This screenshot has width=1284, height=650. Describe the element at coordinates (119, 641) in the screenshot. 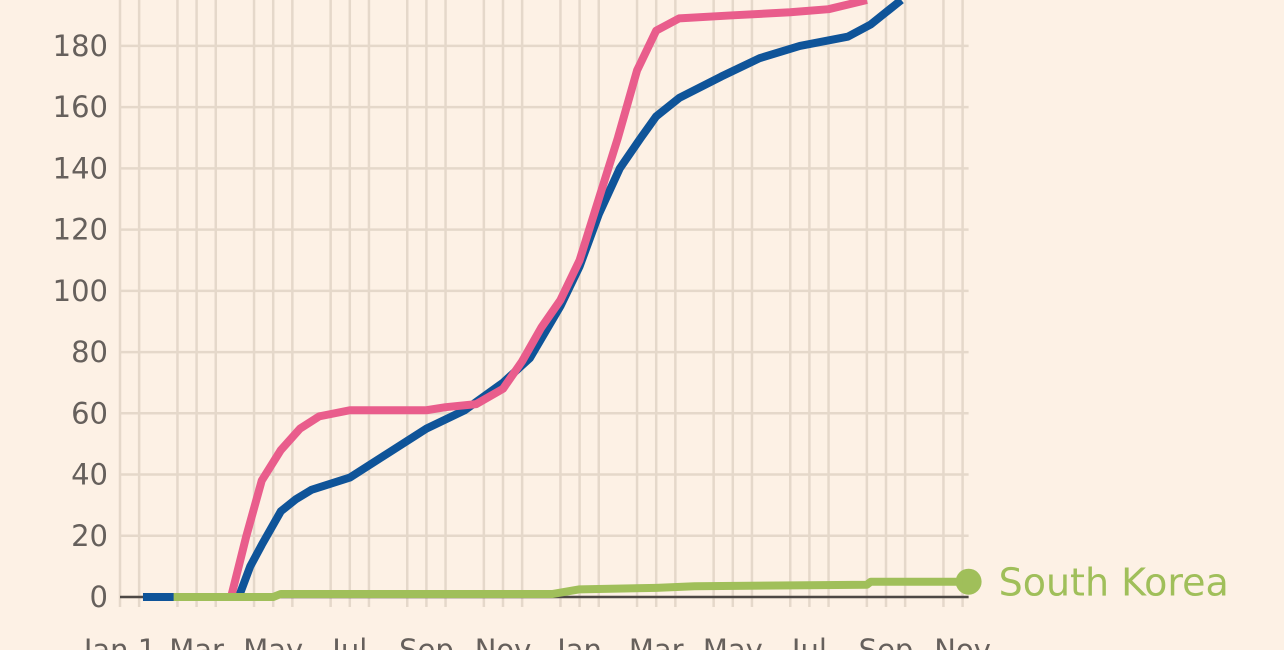

I see `x-tick-label: Jan 1` at that location.